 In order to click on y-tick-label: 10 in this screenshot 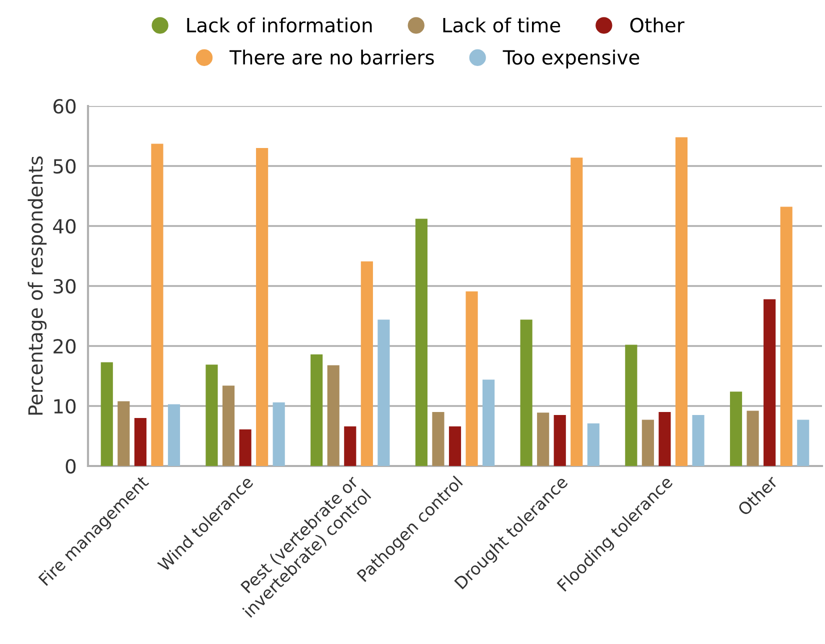, I will do `click(65, 406)`.